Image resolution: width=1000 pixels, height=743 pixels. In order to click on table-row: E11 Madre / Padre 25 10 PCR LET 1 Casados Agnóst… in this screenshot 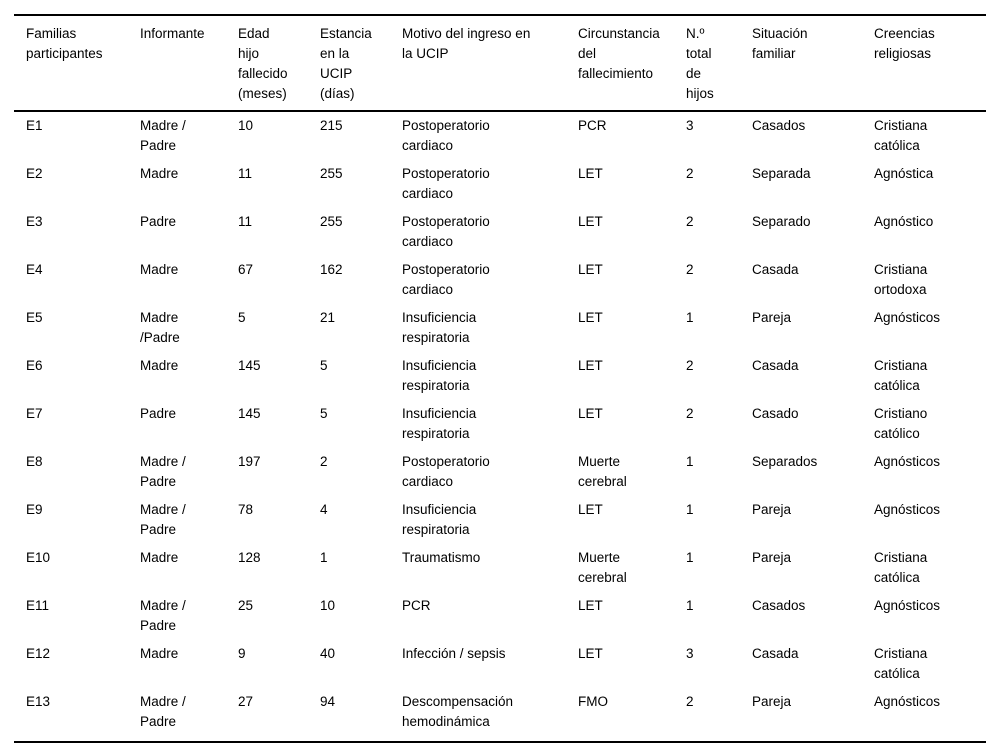, I will do `click(500, 616)`.